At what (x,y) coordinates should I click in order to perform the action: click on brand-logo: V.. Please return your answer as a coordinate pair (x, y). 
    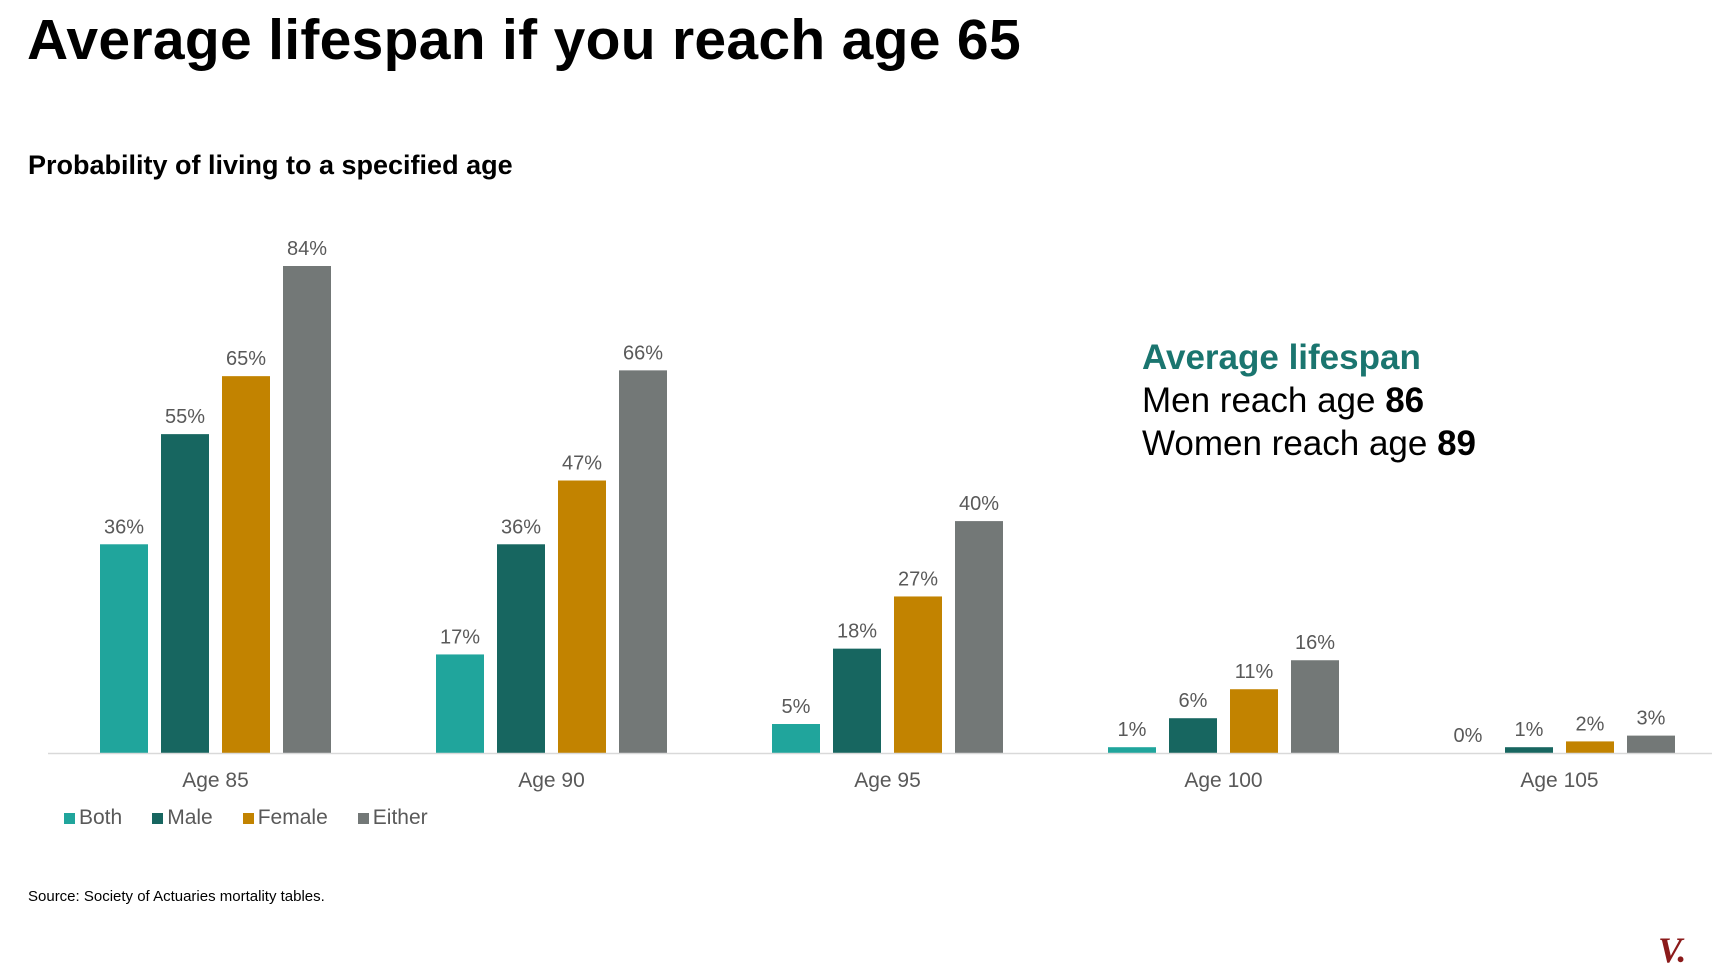
    Looking at the image, I should click on (1672, 950).